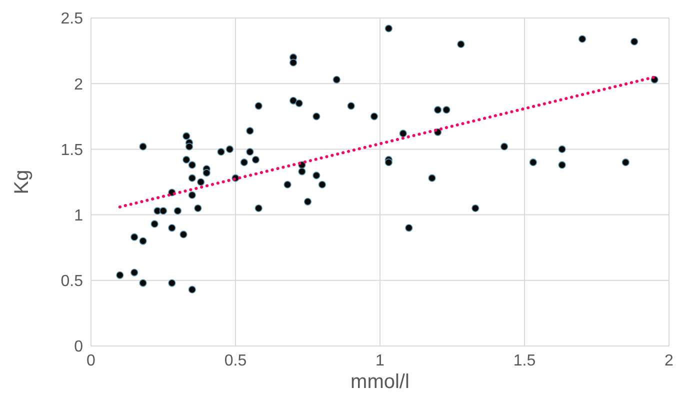 The image size is (688, 404). What do you see at coordinates (669, 361) in the screenshot?
I see `x-tick-label: 2` at bounding box center [669, 361].